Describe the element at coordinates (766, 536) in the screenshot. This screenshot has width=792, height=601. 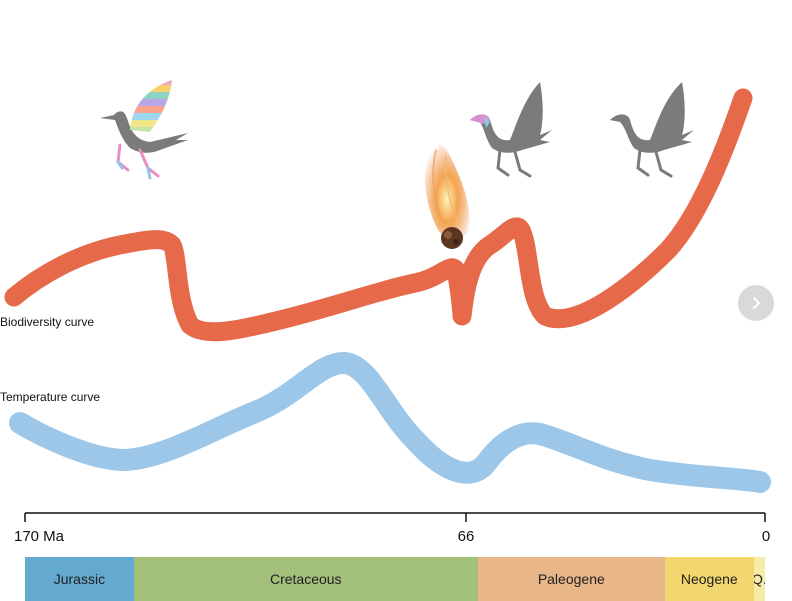
I see `tick-label-0: 0` at that location.